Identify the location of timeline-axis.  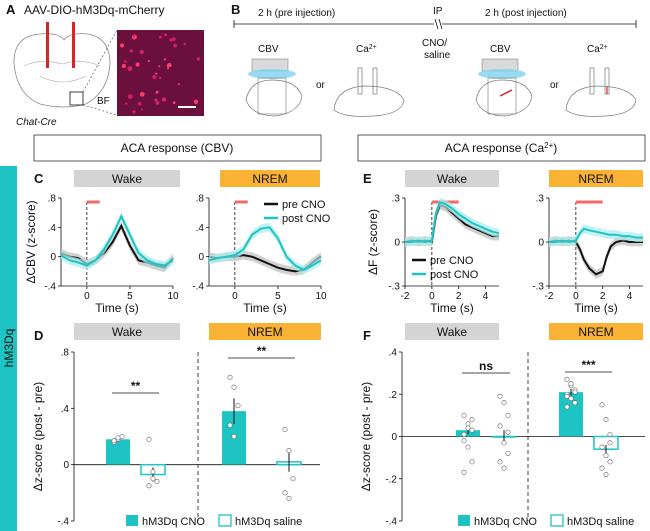
(435, 24).